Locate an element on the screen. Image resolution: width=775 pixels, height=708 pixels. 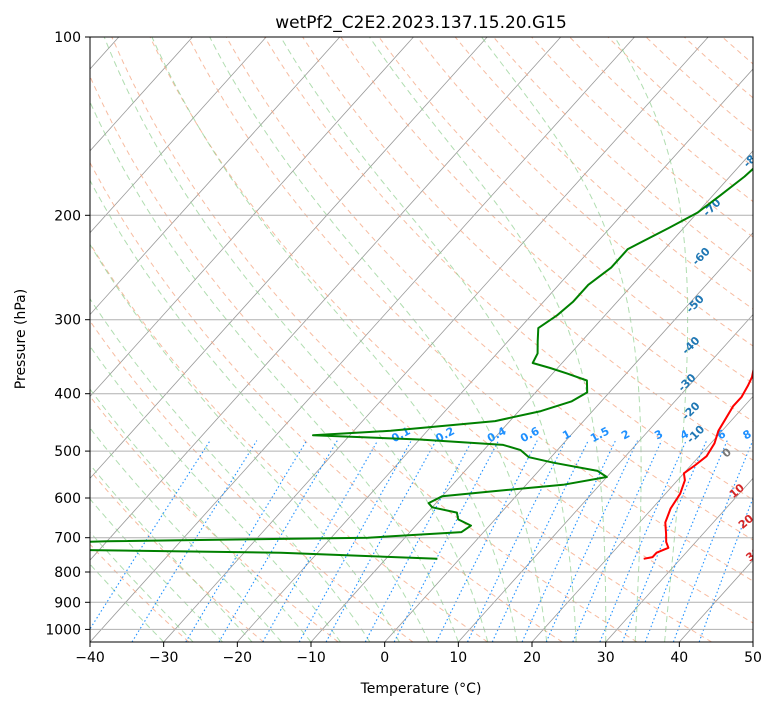
y-tick-label: 100 is located at coordinates (67, 38).